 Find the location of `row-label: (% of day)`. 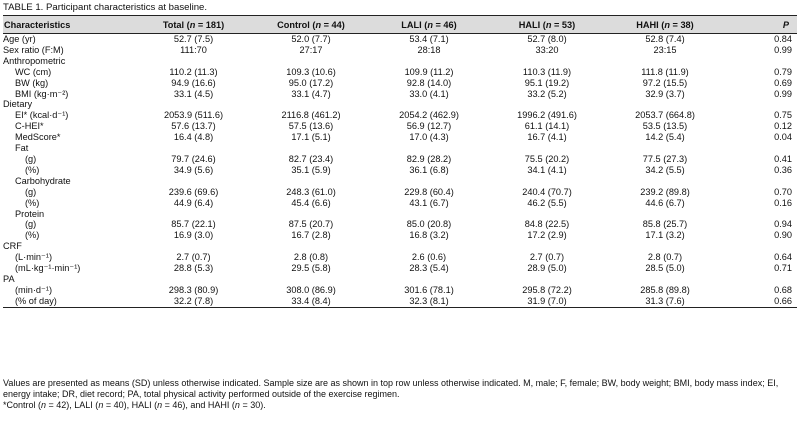

row-label: (% of day) is located at coordinates (69, 301).